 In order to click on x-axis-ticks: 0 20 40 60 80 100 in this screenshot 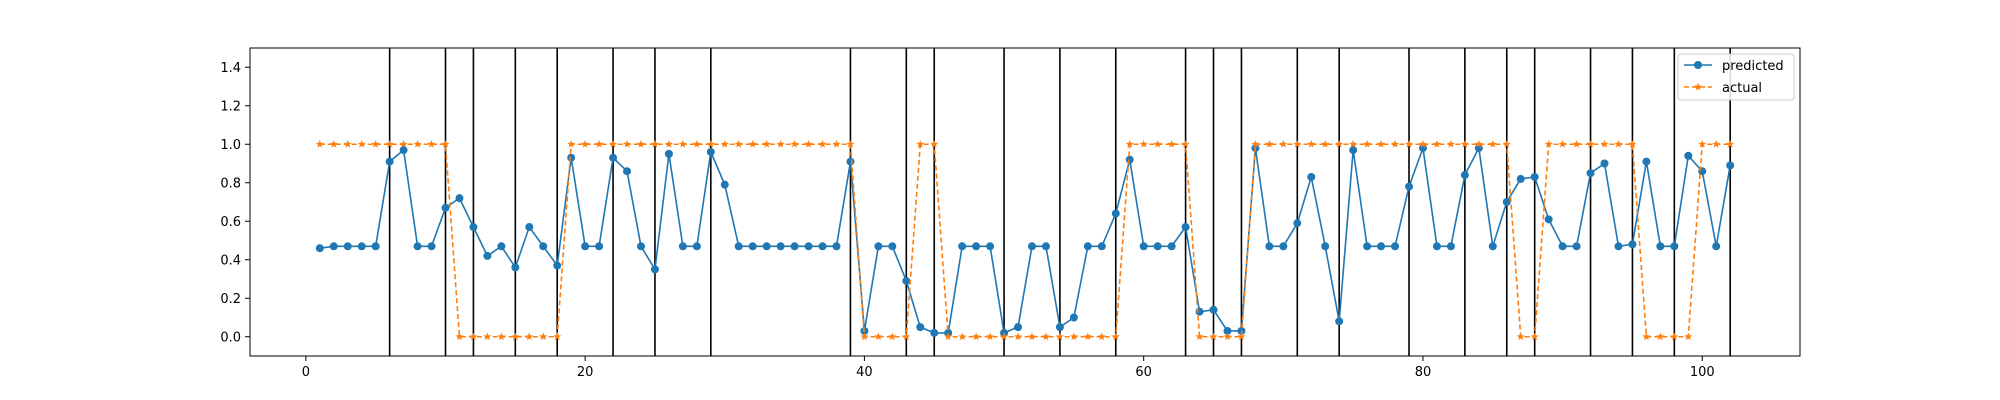, I will do `click(1008, 368)`.